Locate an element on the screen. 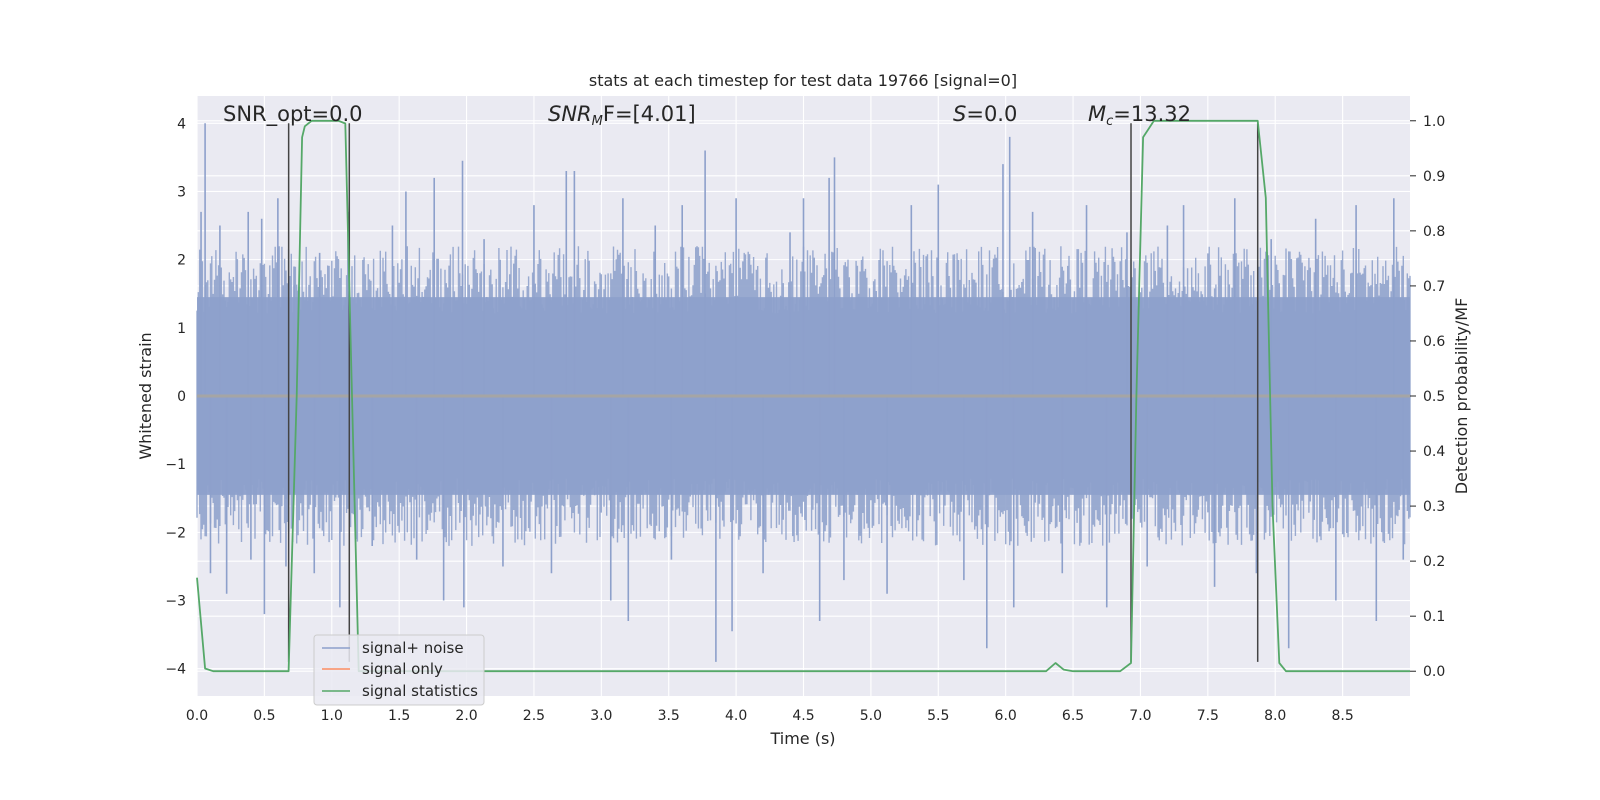 Image resolution: width=1600 pixels, height=800 pixels. x-tick-label: 3.5 is located at coordinates (669, 716).